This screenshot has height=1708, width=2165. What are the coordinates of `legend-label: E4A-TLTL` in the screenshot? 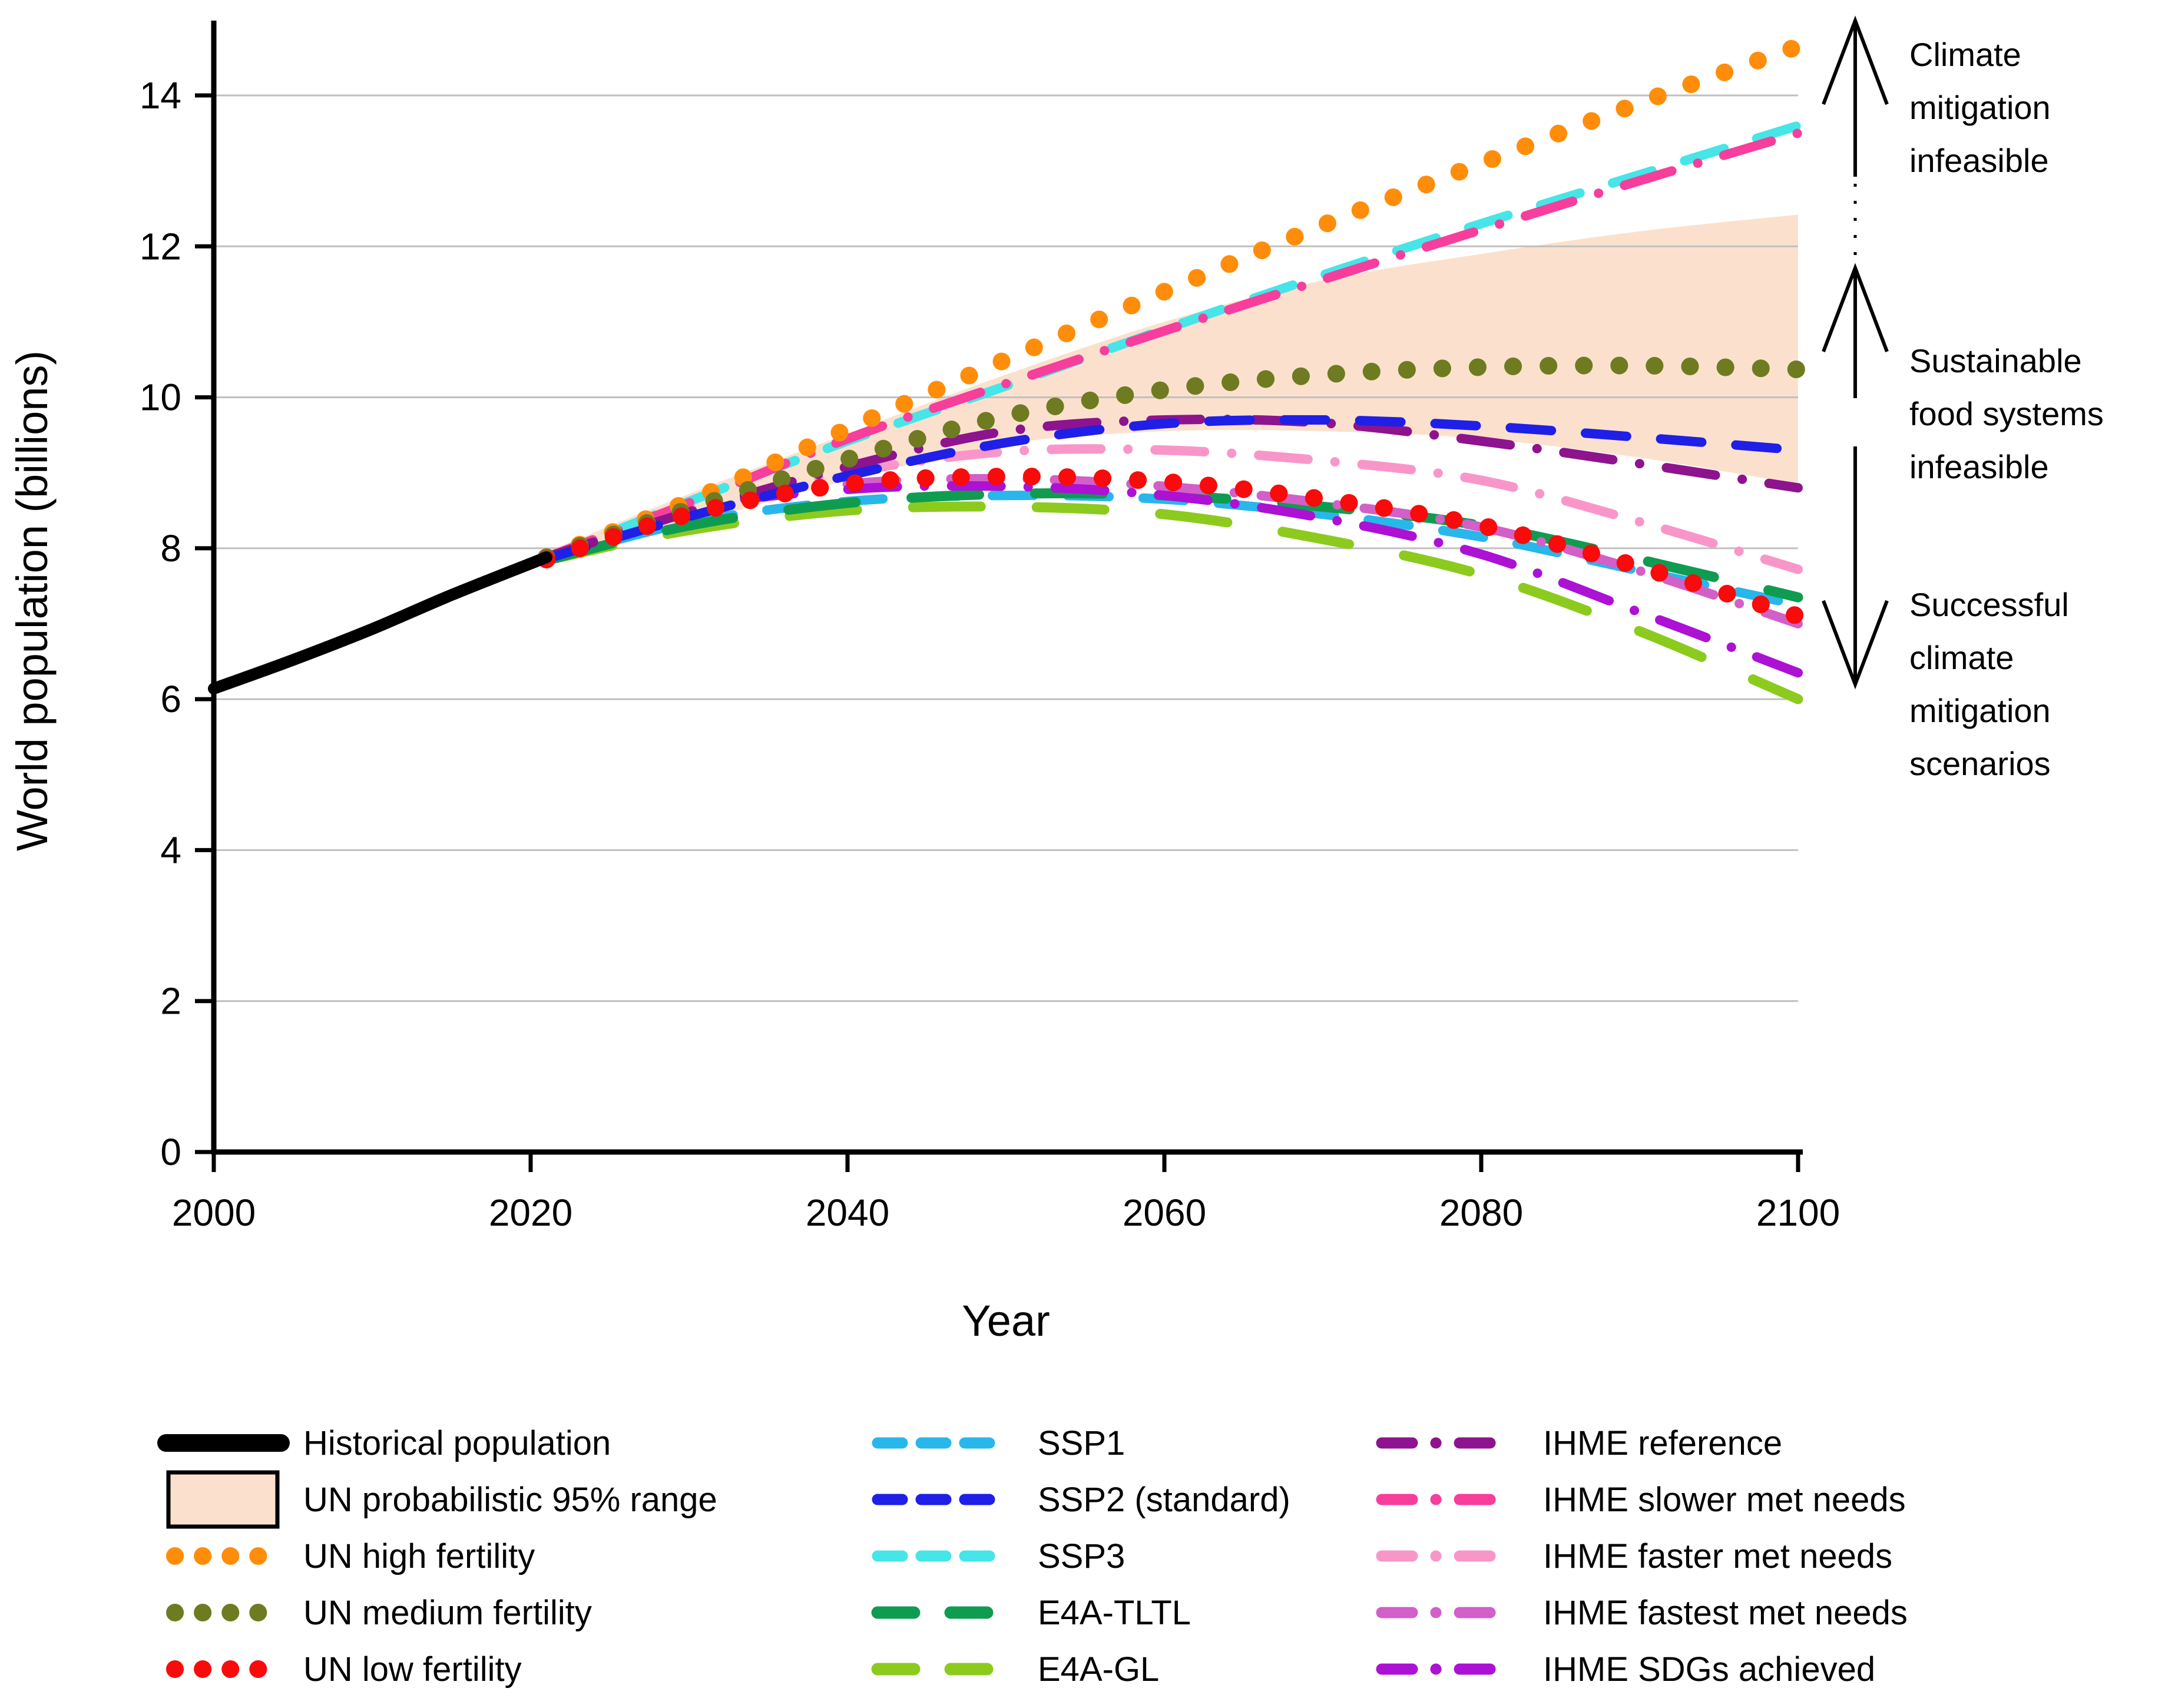 It's located at (1114, 1613).